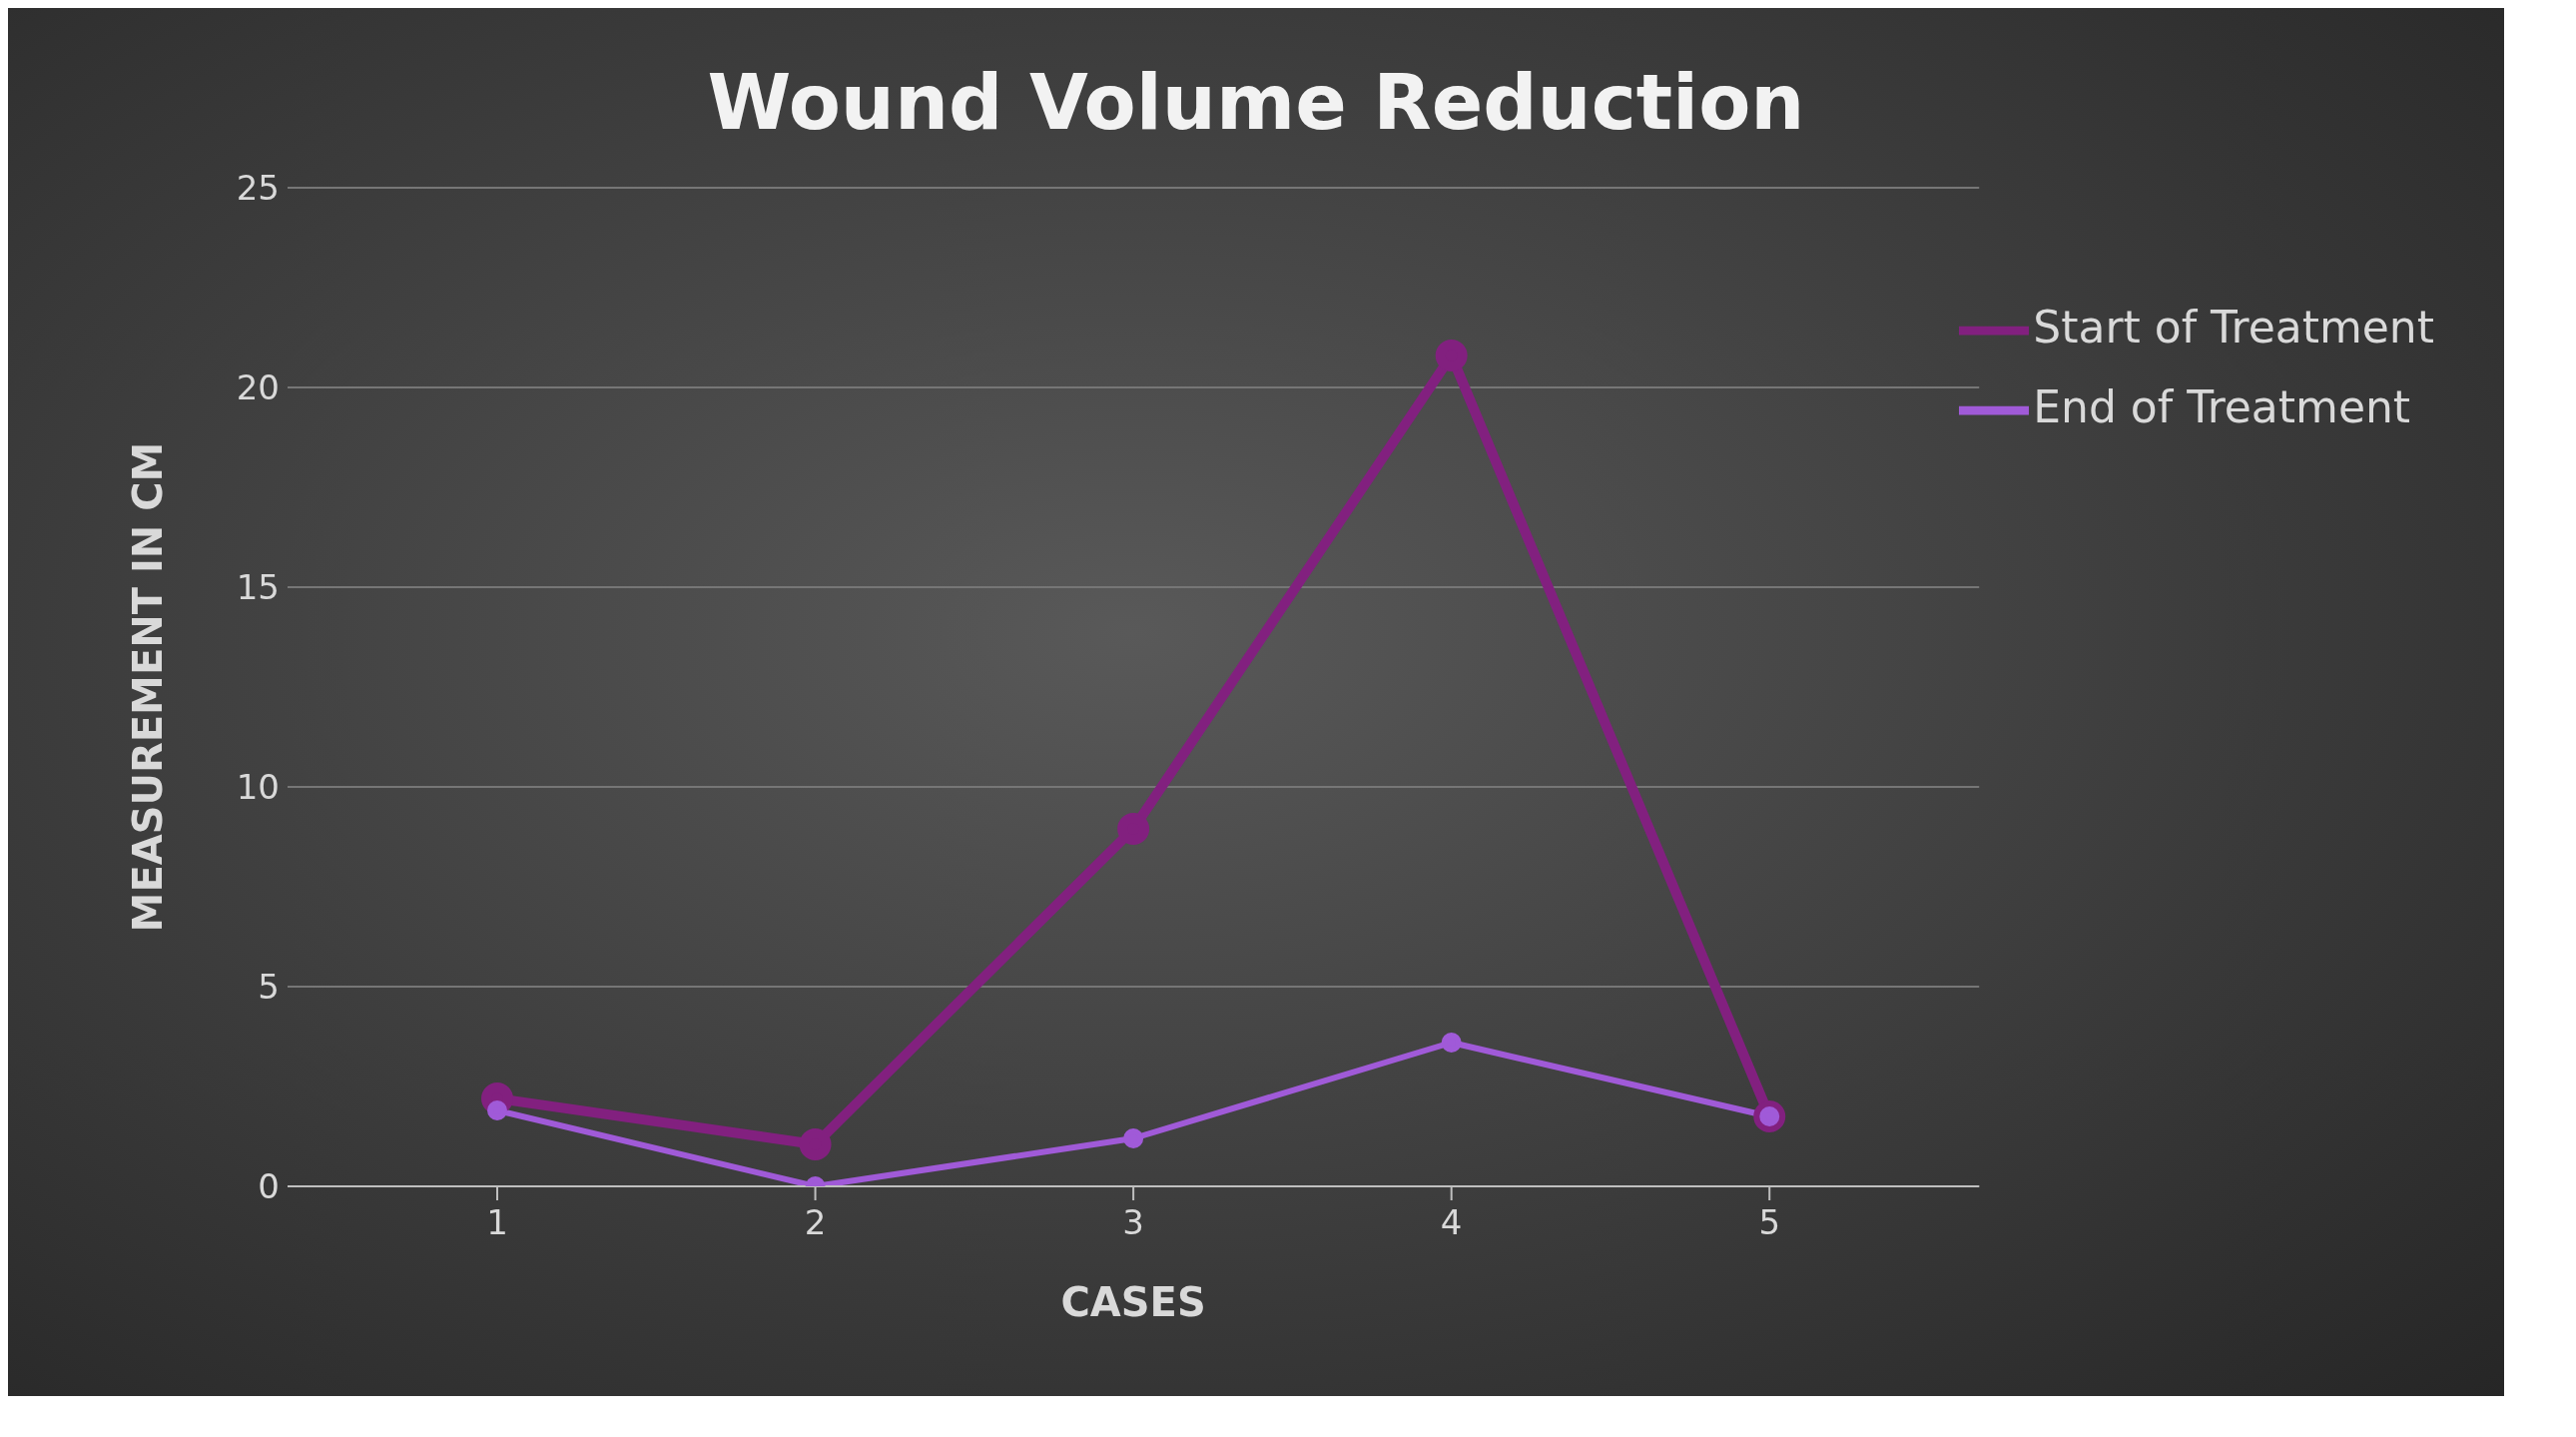 Image resolution: width=2576 pixels, height=1437 pixels. I want to click on legend-label: End of Treatment, so click(2222, 406).